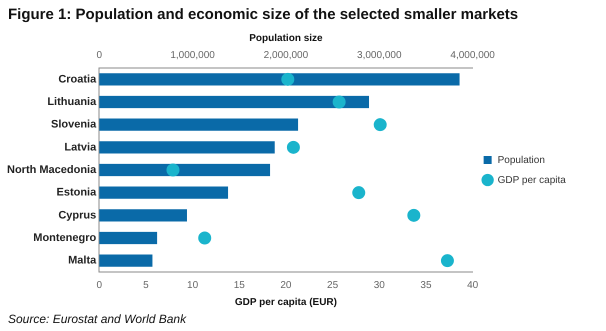 The width and height of the screenshot is (606, 331). I want to click on y-tick-label: North Macedonia, so click(52, 170).